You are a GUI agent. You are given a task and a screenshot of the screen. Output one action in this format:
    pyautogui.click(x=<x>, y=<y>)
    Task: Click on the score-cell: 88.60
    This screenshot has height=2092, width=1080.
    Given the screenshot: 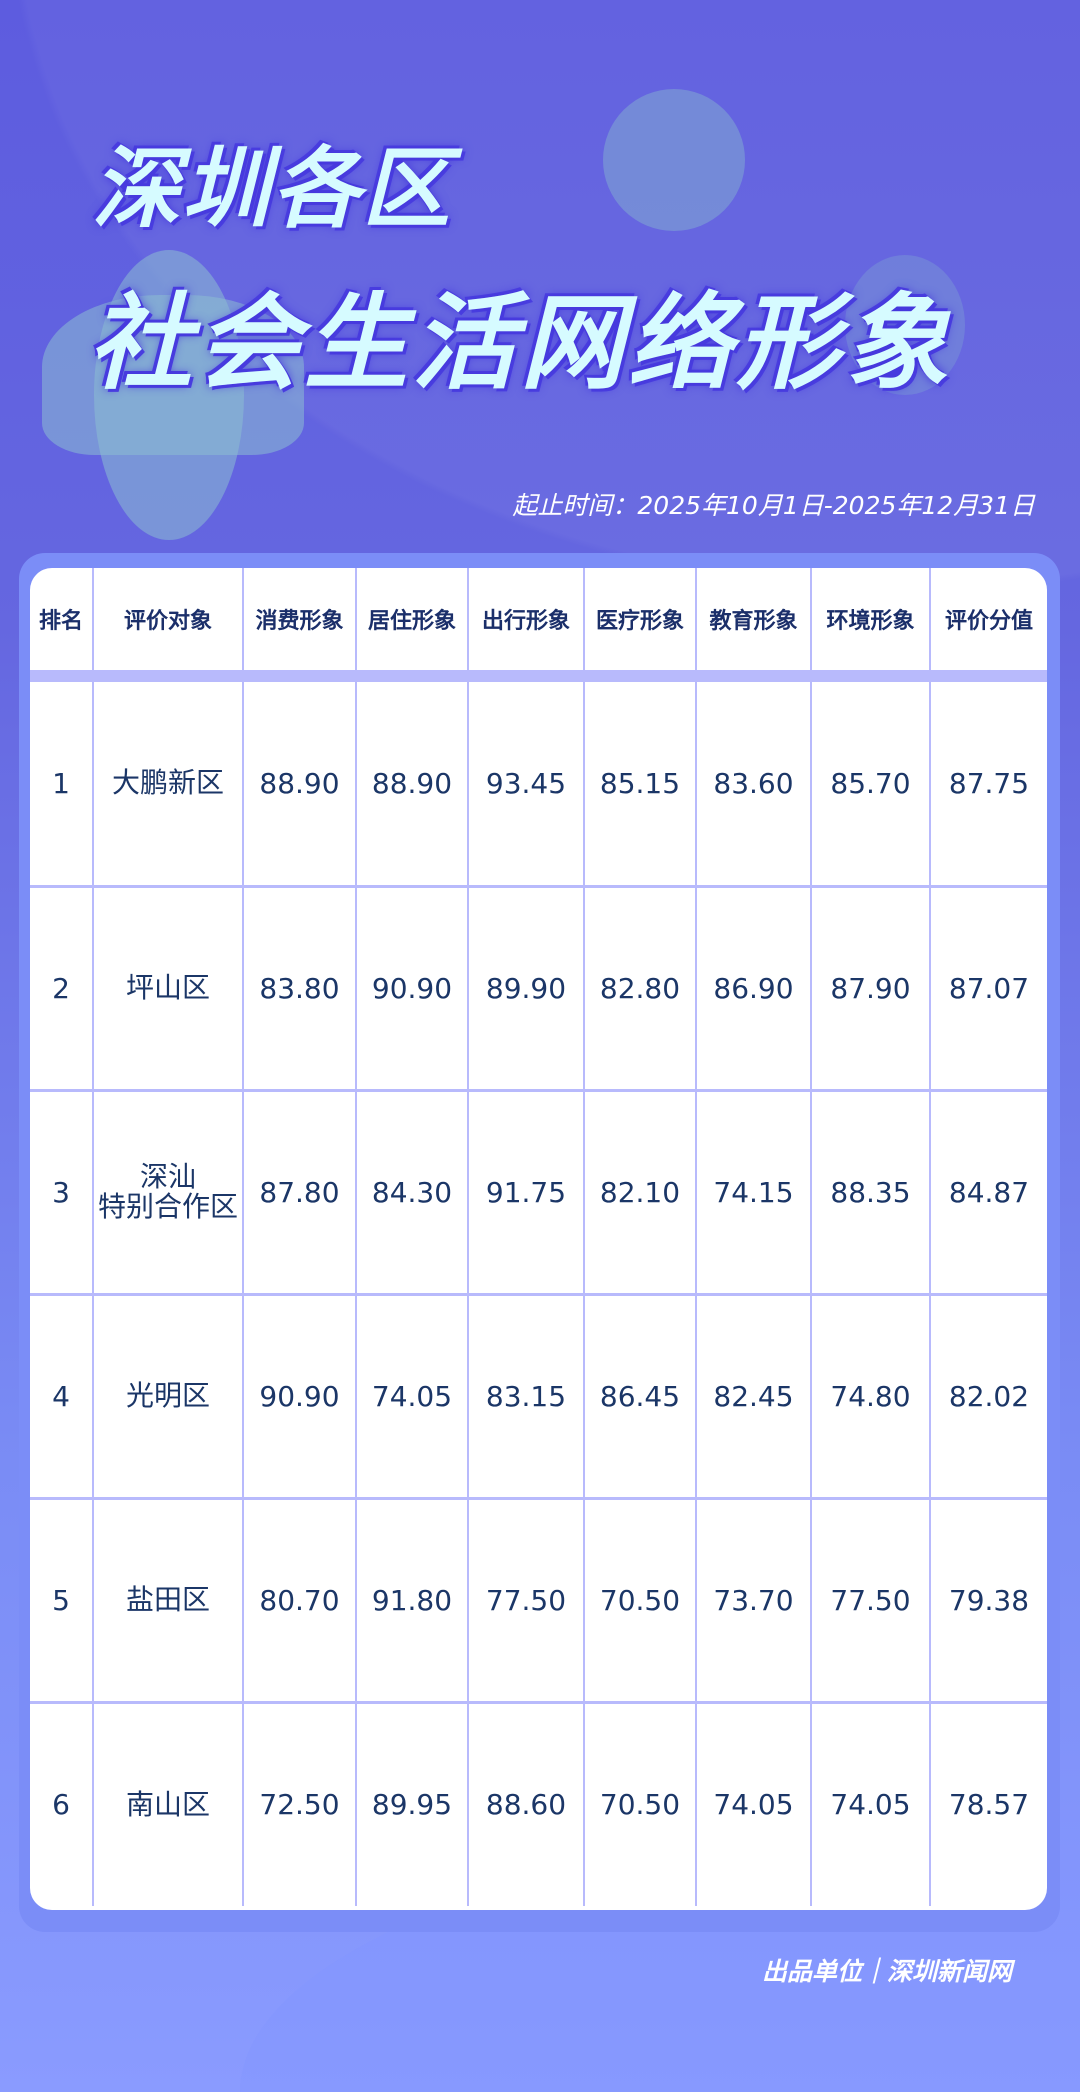 What is the action you would take?
    pyautogui.click(x=525, y=1803)
    